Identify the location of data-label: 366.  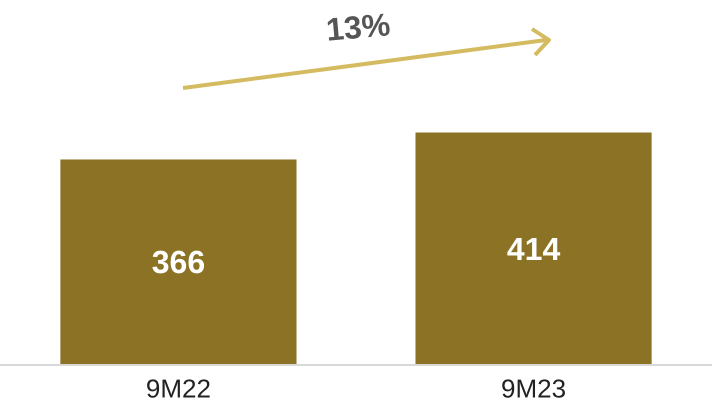
(179, 262).